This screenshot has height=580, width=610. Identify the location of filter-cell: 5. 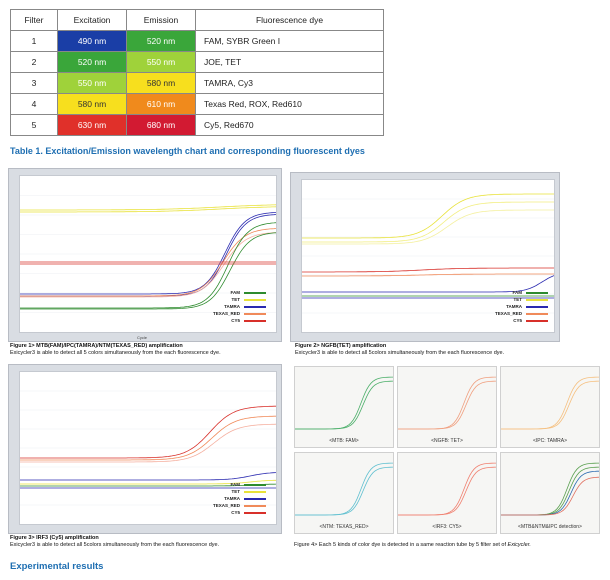
(34, 125).